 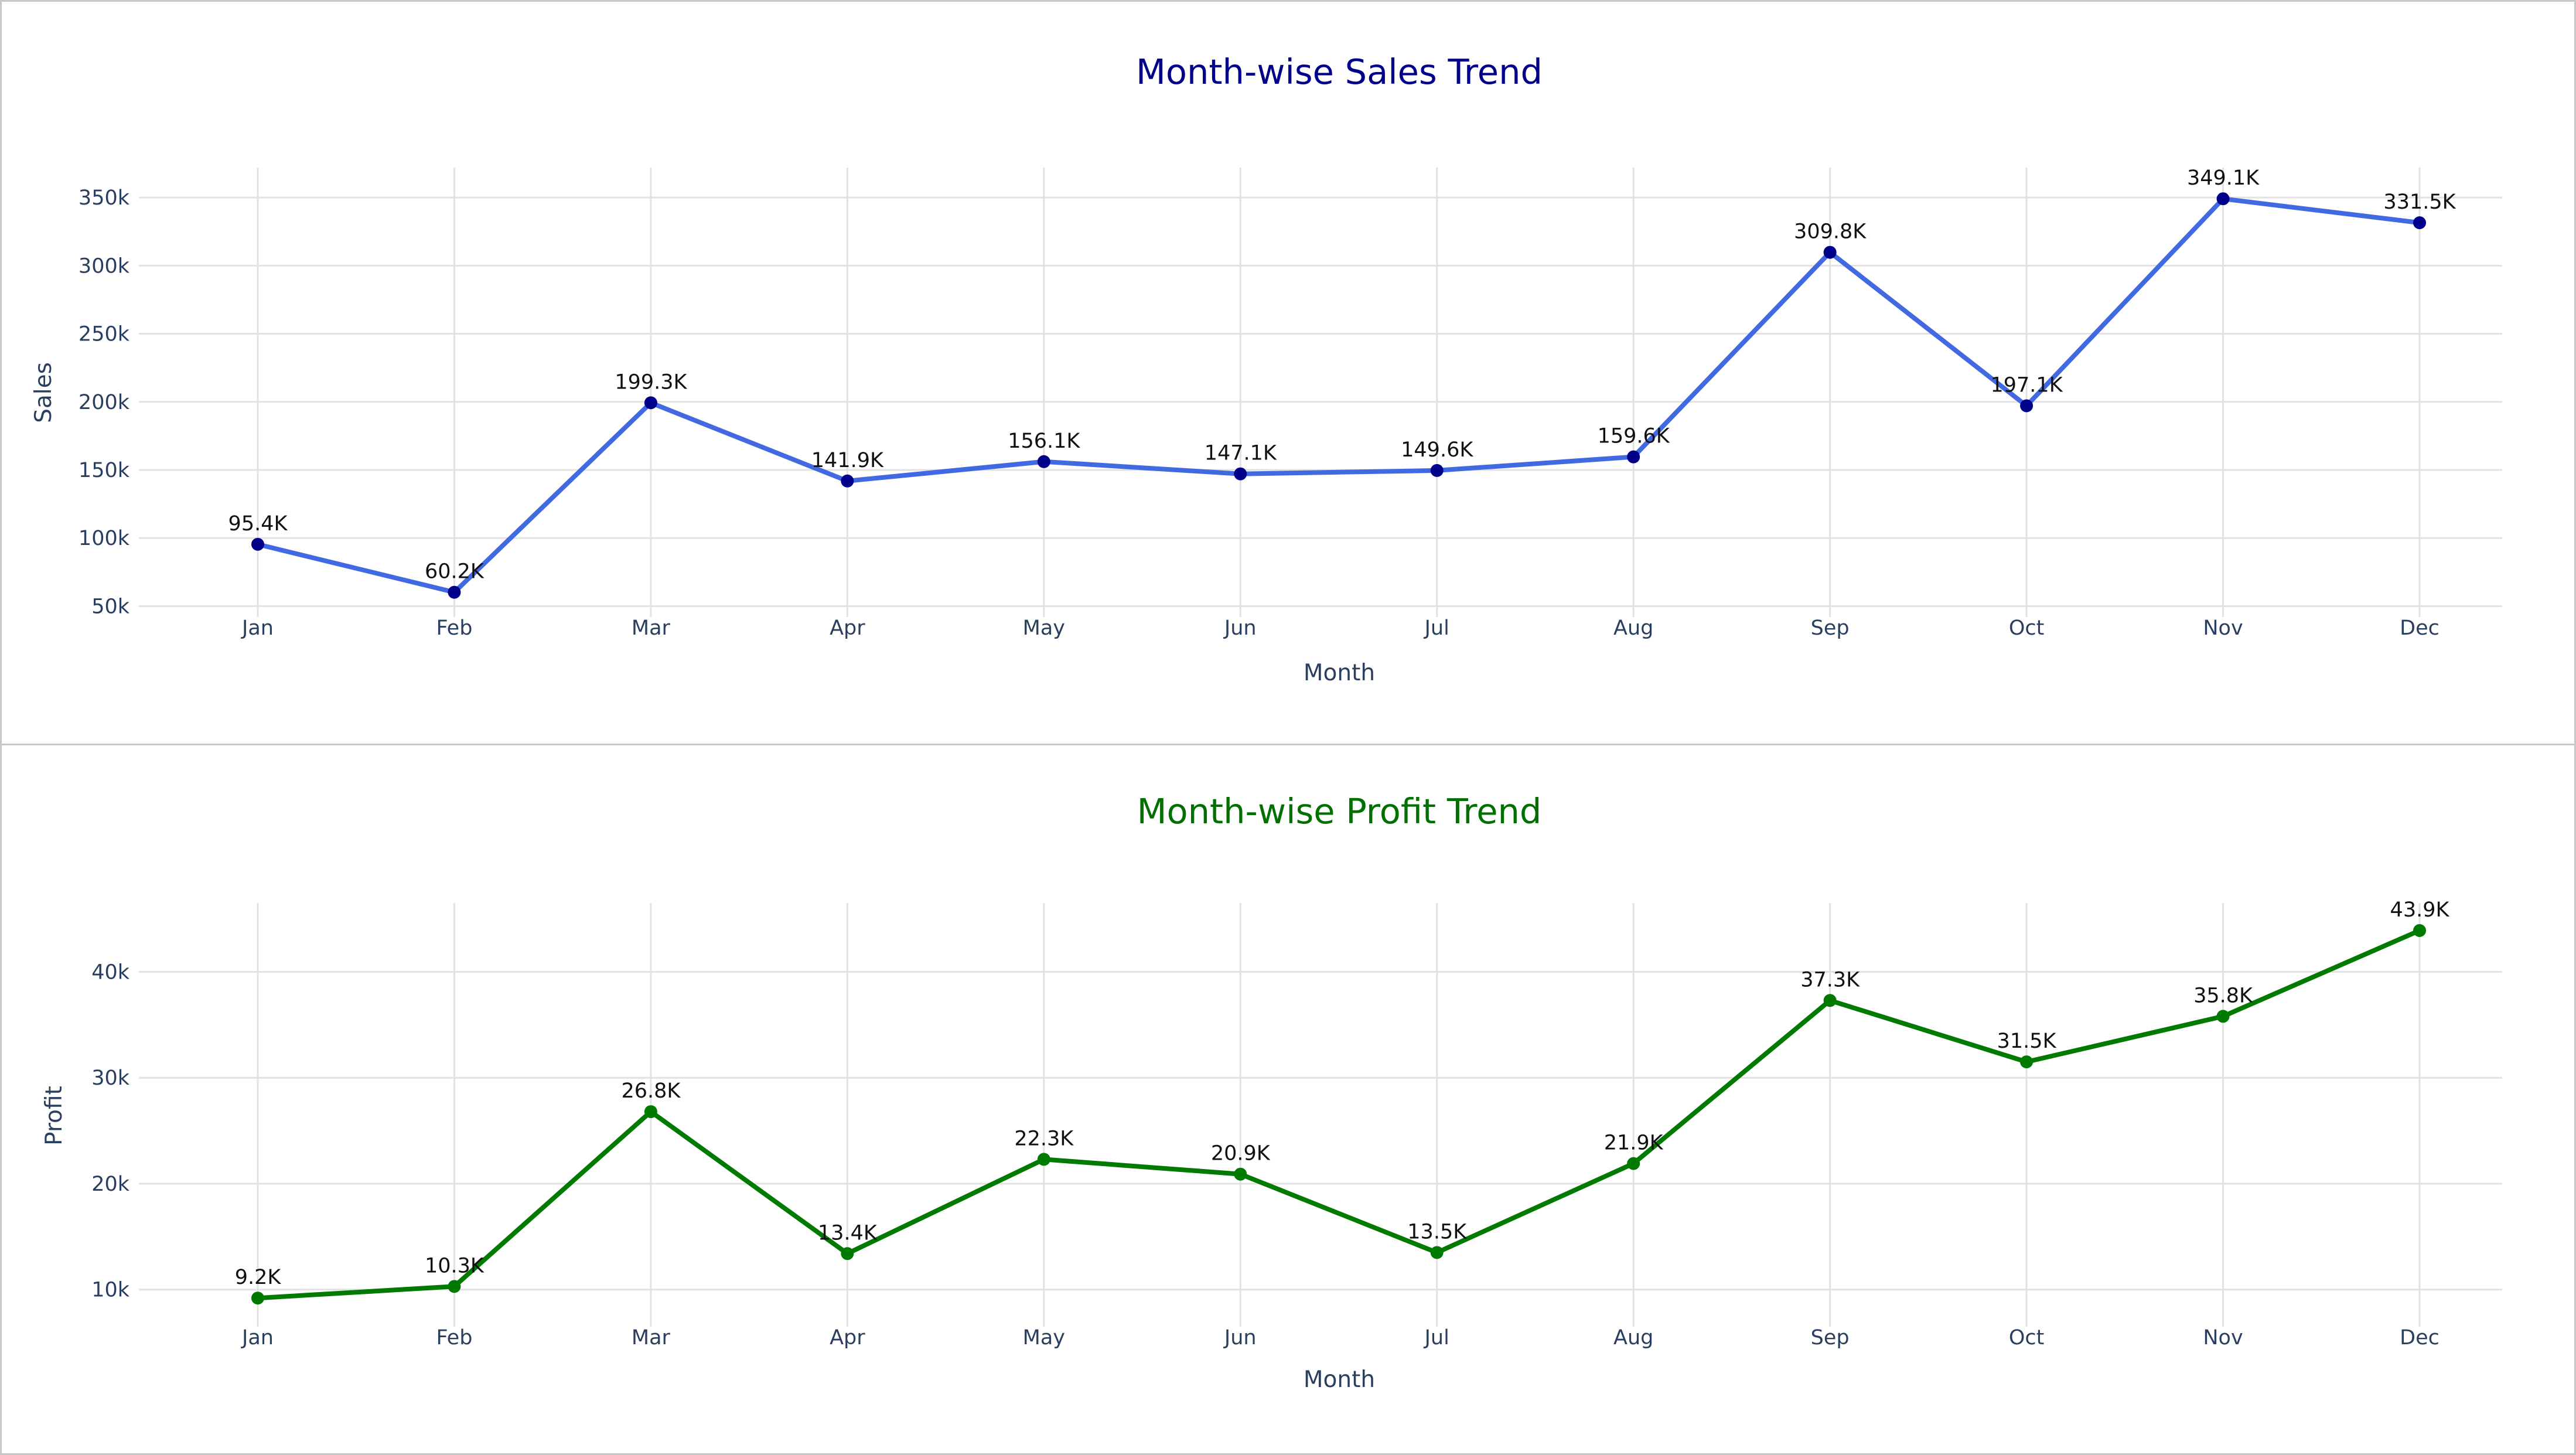 What do you see at coordinates (111, 1078) in the screenshot?
I see `profit-y-tick-label: 30k` at bounding box center [111, 1078].